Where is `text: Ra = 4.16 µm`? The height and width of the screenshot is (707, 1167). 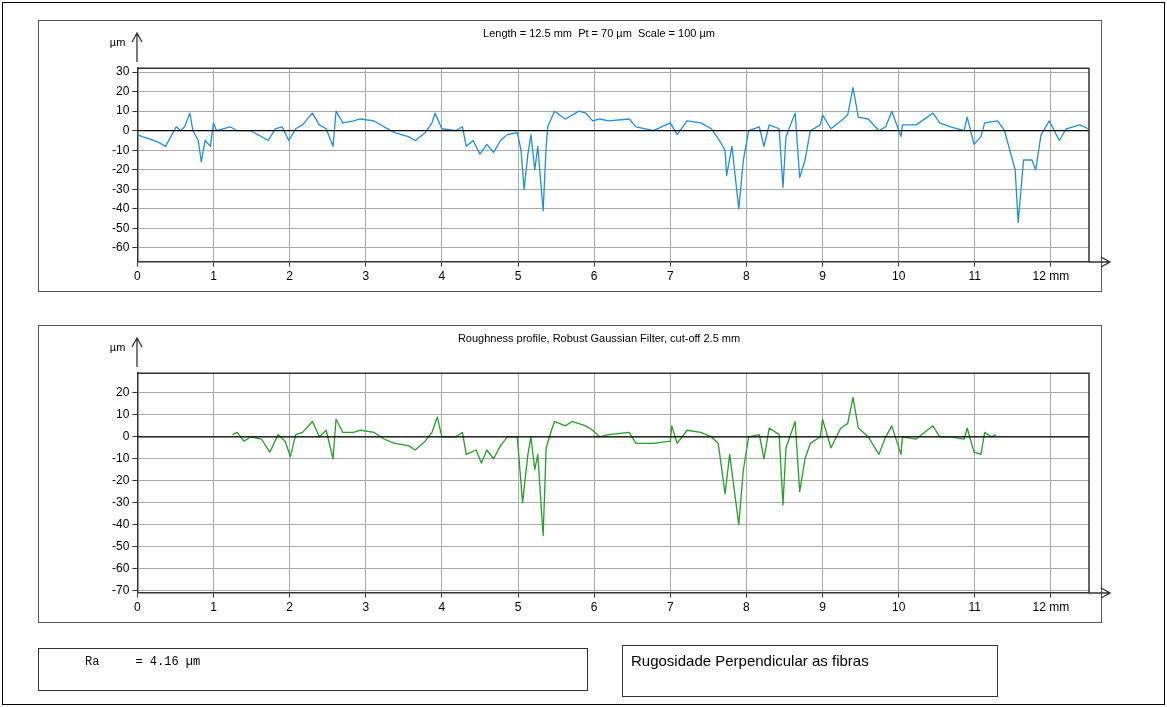 text: Ra = 4.16 µm is located at coordinates (313, 669).